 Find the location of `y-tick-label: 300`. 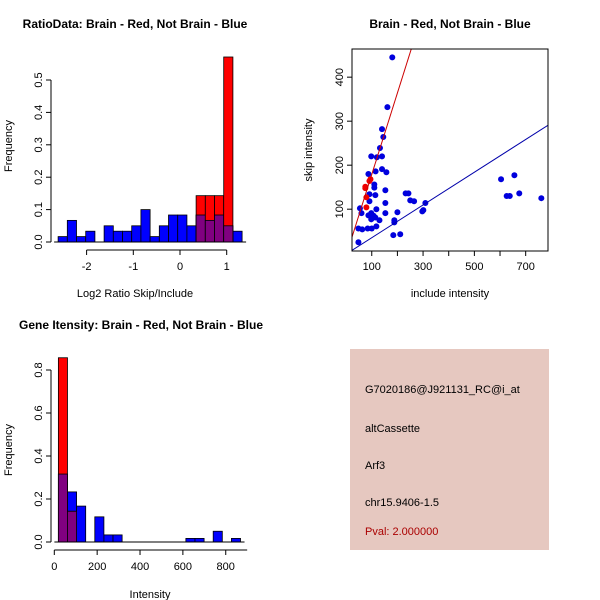

y-tick-label: 300 is located at coordinates (340, 121).